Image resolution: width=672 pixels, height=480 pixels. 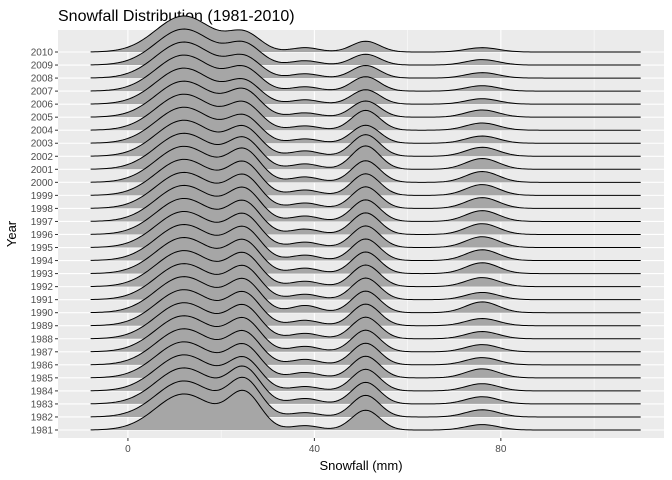 What do you see at coordinates (42, 53) in the screenshot?
I see `y-tick-label: 2010` at bounding box center [42, 53].